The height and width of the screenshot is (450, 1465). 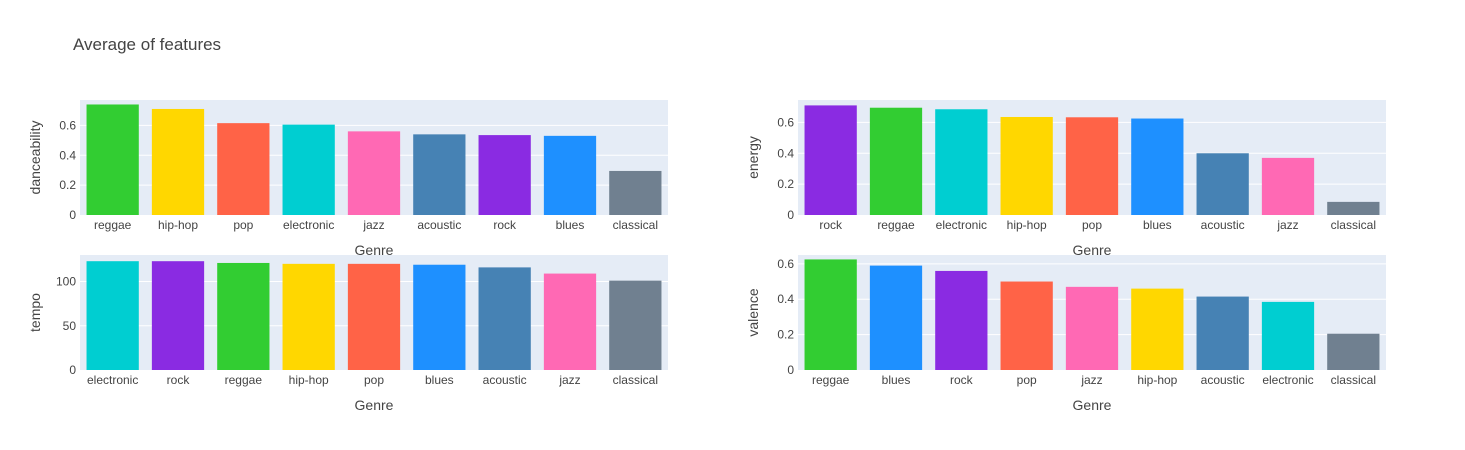 What do you see at coordinates (753, 312) in the screenshot?
I see `y-axis-title: valence` at bounding box center [753, 312].